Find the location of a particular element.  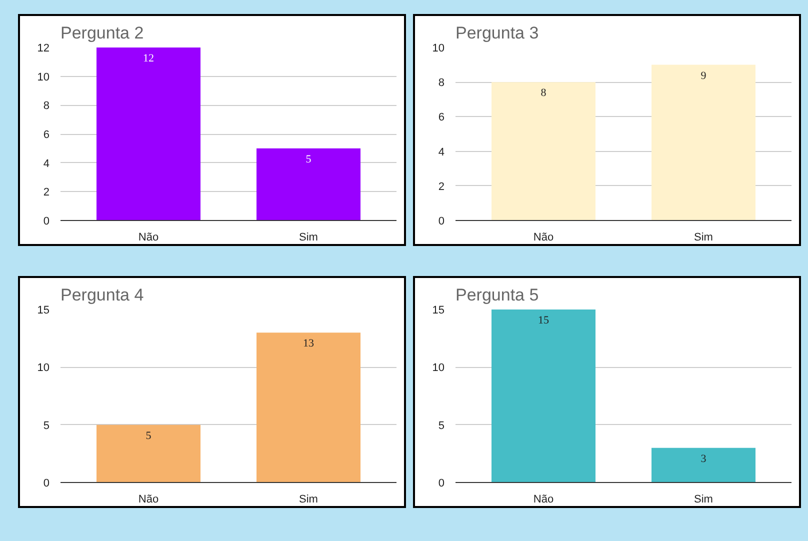

chart-title: Pergunta 2 is located at coordinates (102, 33).